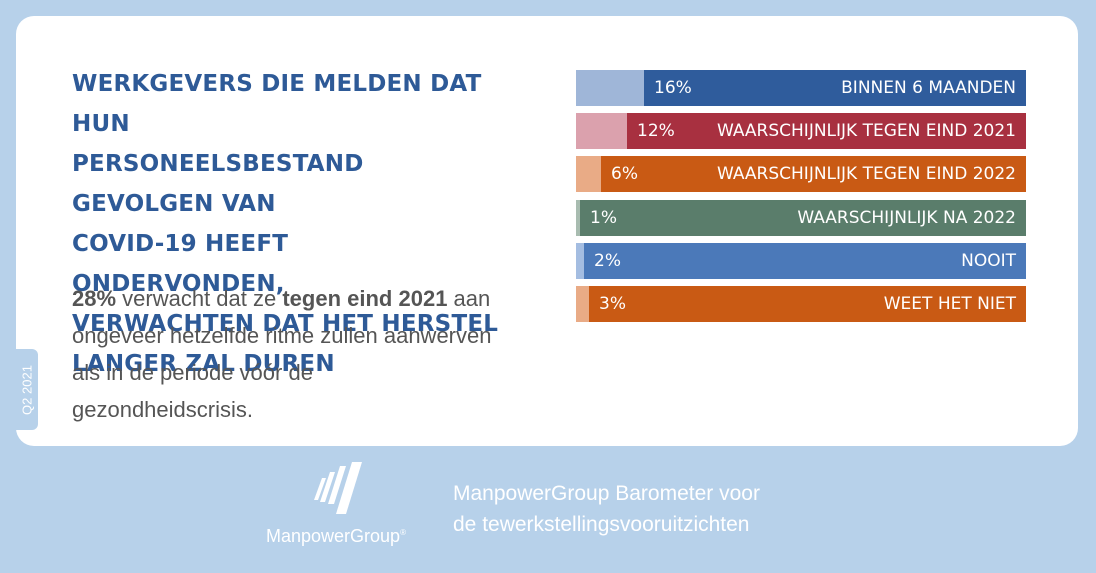 This screenshot has width=1096, height=573. I want to click on bar-category-label: WAARSCHIJNLIJK TEGEN EIND 2022, so click(866, 174).